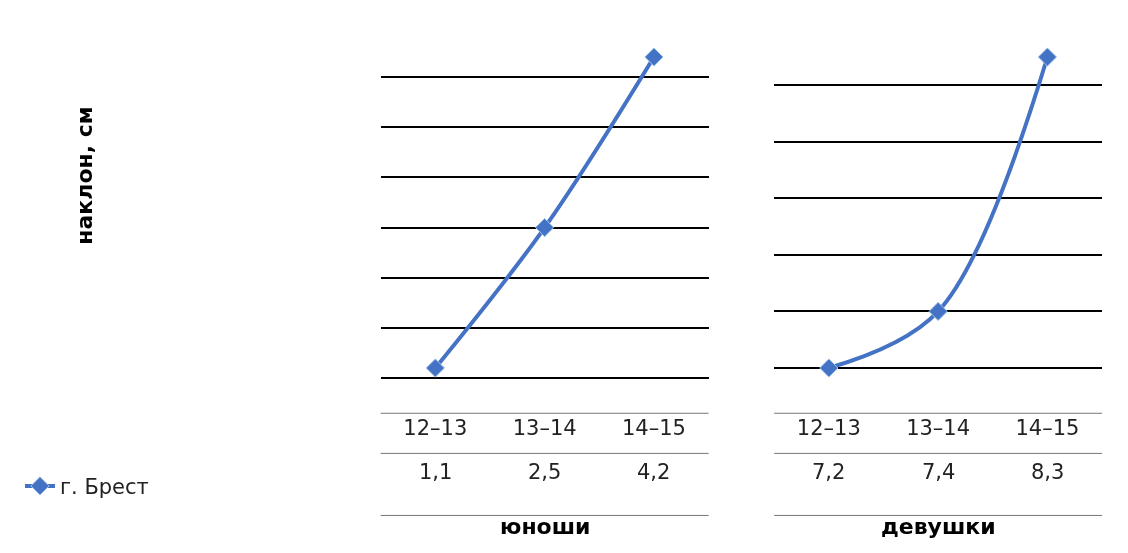 The image size is (1128, 553). I want to click on data-label: 2,5, so click(545, 472).